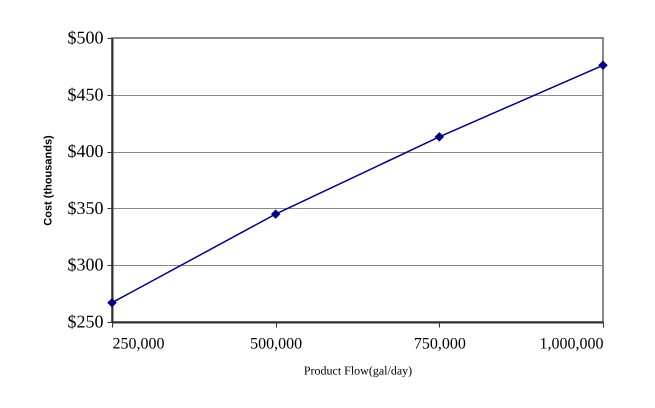 The height and width of the screenshot is (408, 655). What do you see at coordinates (86, 94) in the screenshot?
I see `y-tick-label: $450` at bounding box center [86, 94].